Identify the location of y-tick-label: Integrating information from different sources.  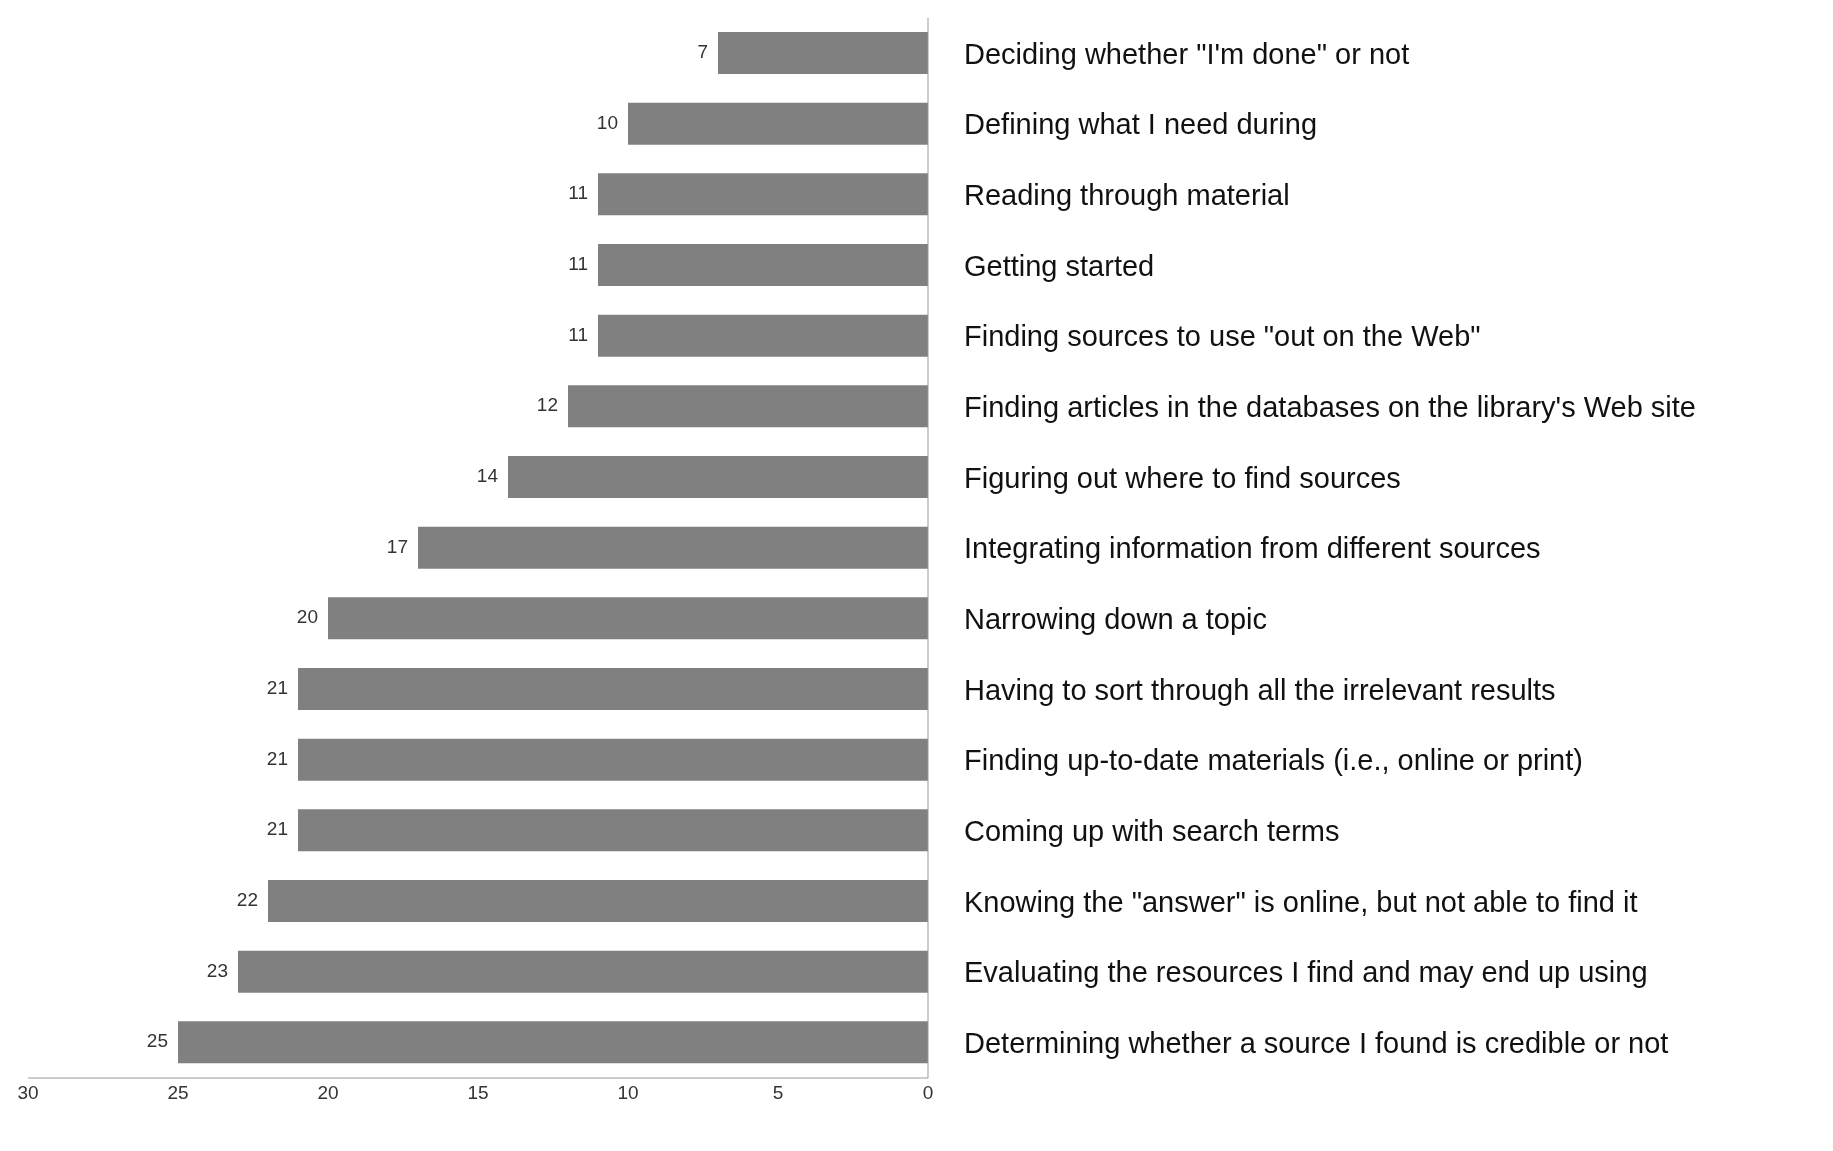
(1252, 548).